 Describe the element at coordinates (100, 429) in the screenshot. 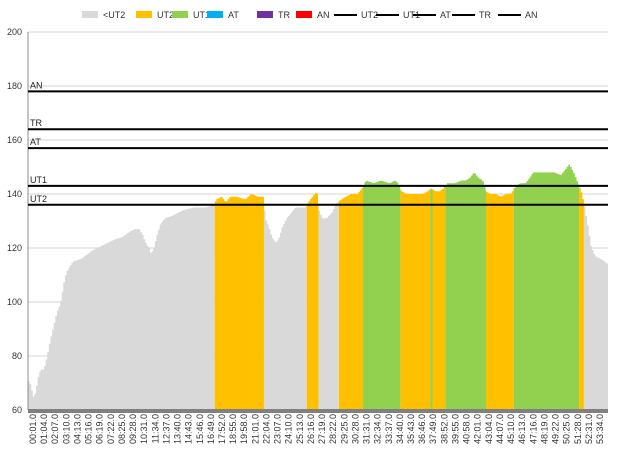

I see `x-tick-label: 06:19.0` at that location.